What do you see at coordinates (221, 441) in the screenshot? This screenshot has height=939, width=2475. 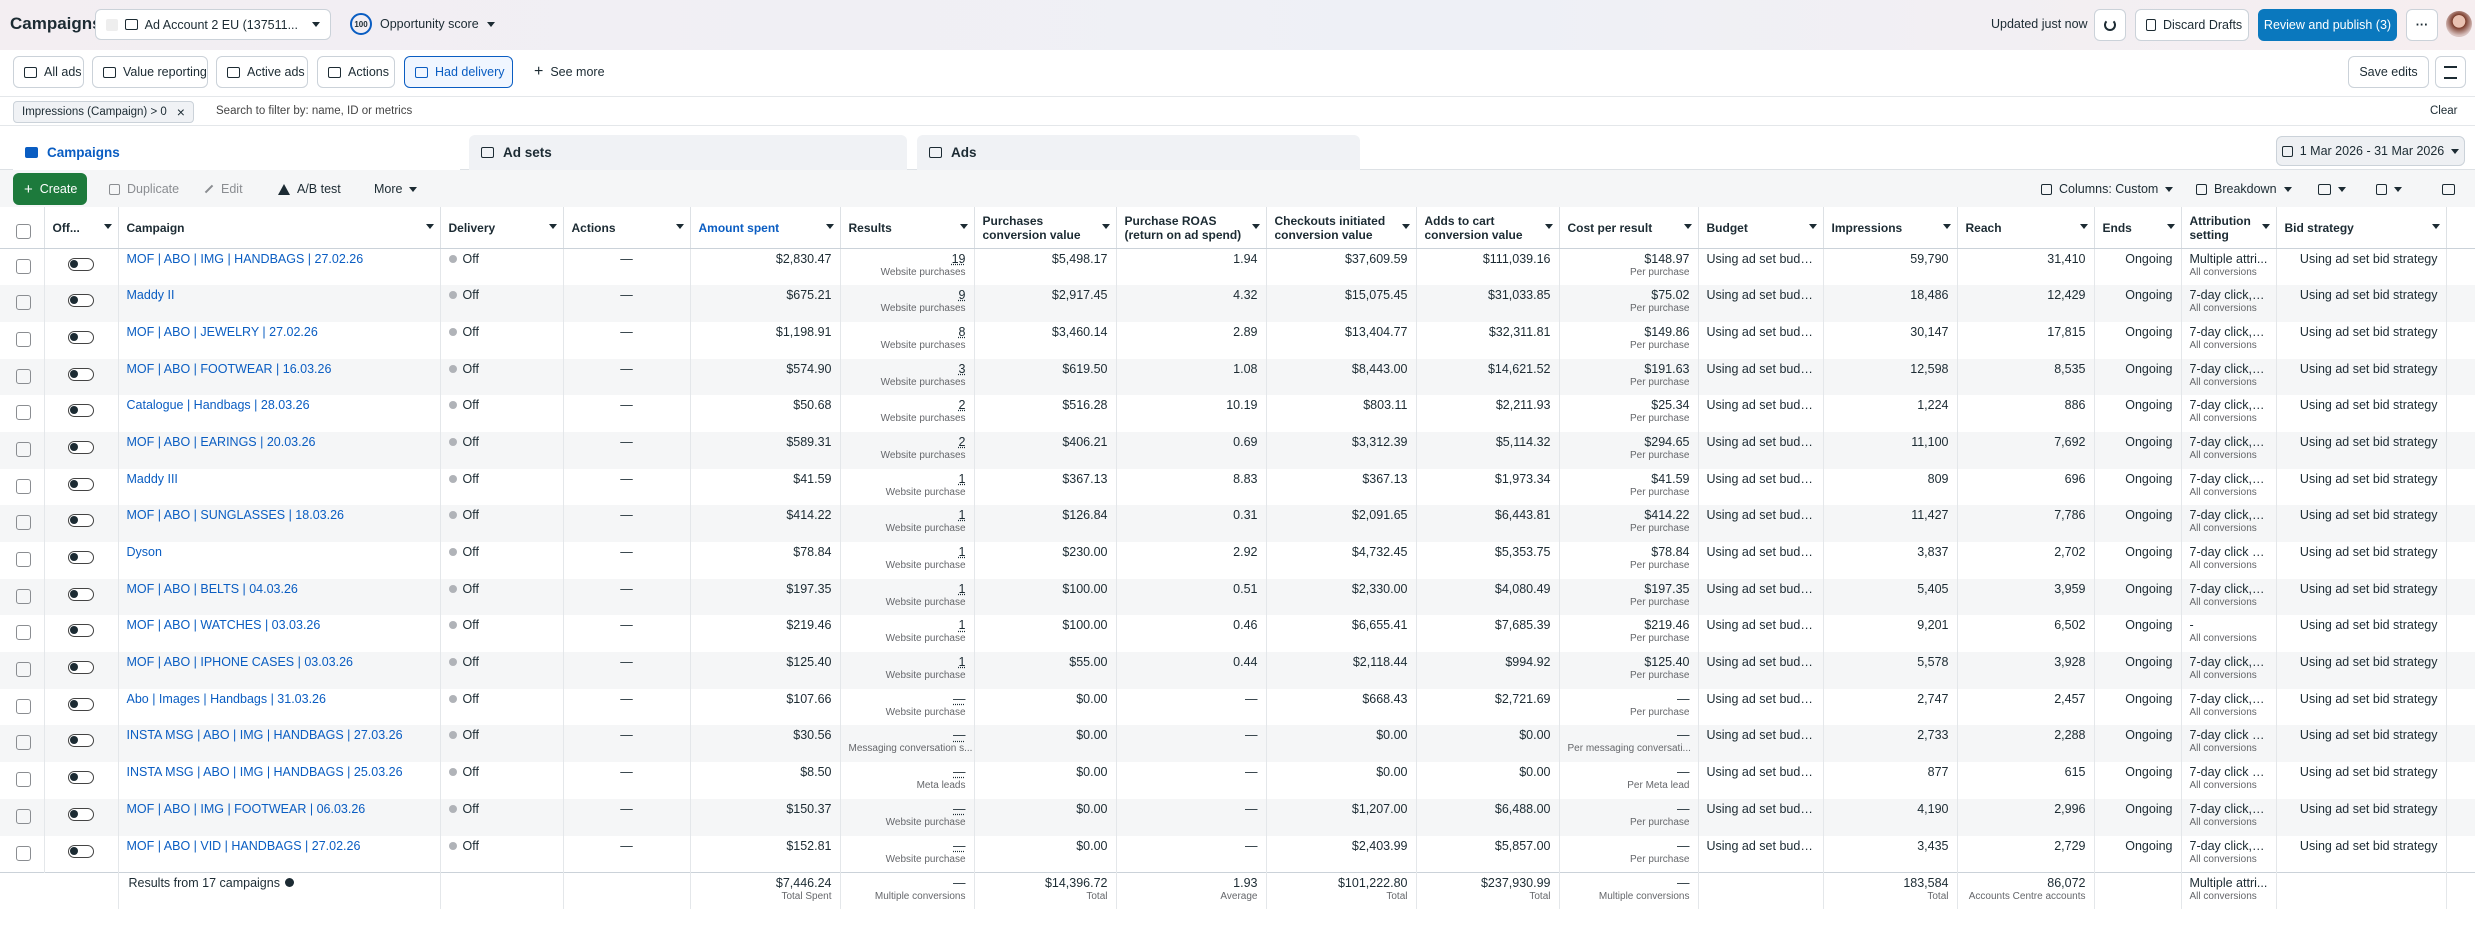 I see `campaign-name: MOF | ABO | EARINGS | 20.03.26` at bounding box center [221, 441].